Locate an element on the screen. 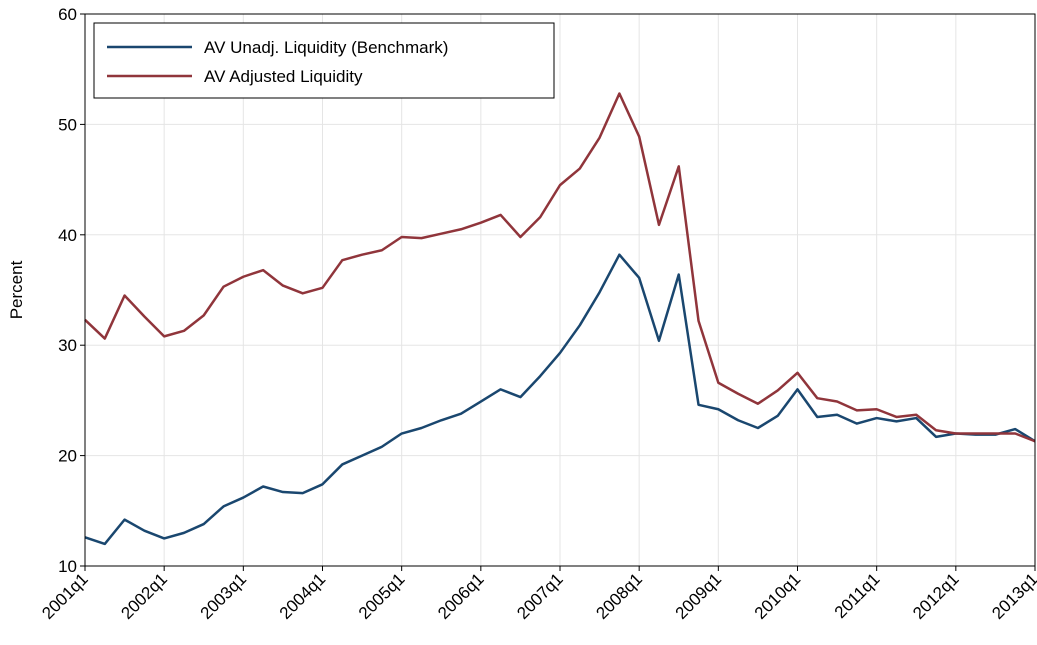 The image size is (1037, 645). x-tick-label: 2005q1 is located at coordinates (382, 596).